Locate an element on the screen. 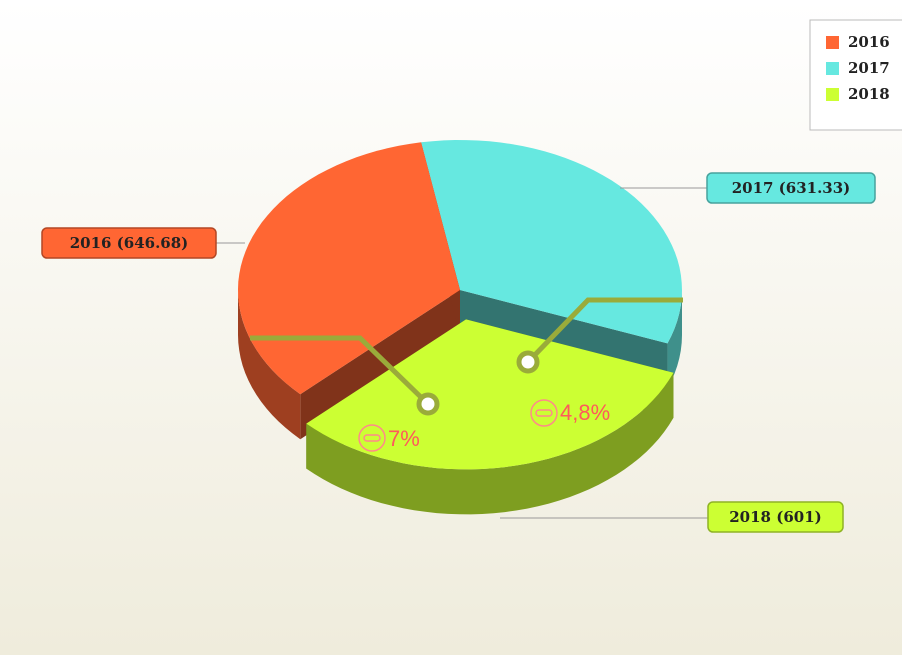 The width and height of the screenshot is (902, 655). slice-label: 2018 (601) is located at coordinates (775, 517).